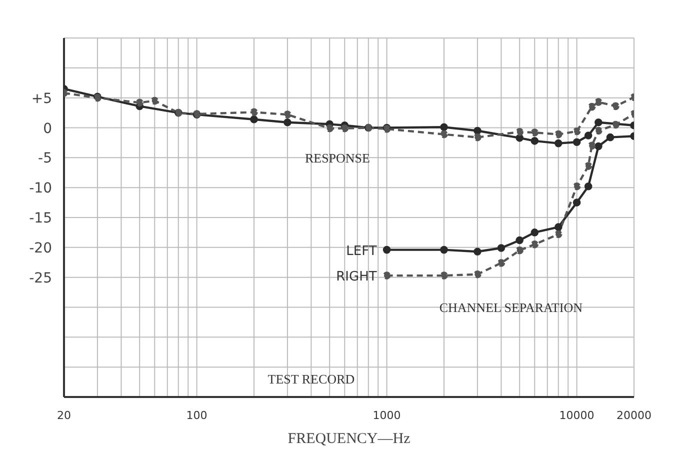 The width and height of the screenshot is (674, 475). Describe the element at coordinates (197, 415) in the screenshot. I see `x-tick-label: 100` at that location.